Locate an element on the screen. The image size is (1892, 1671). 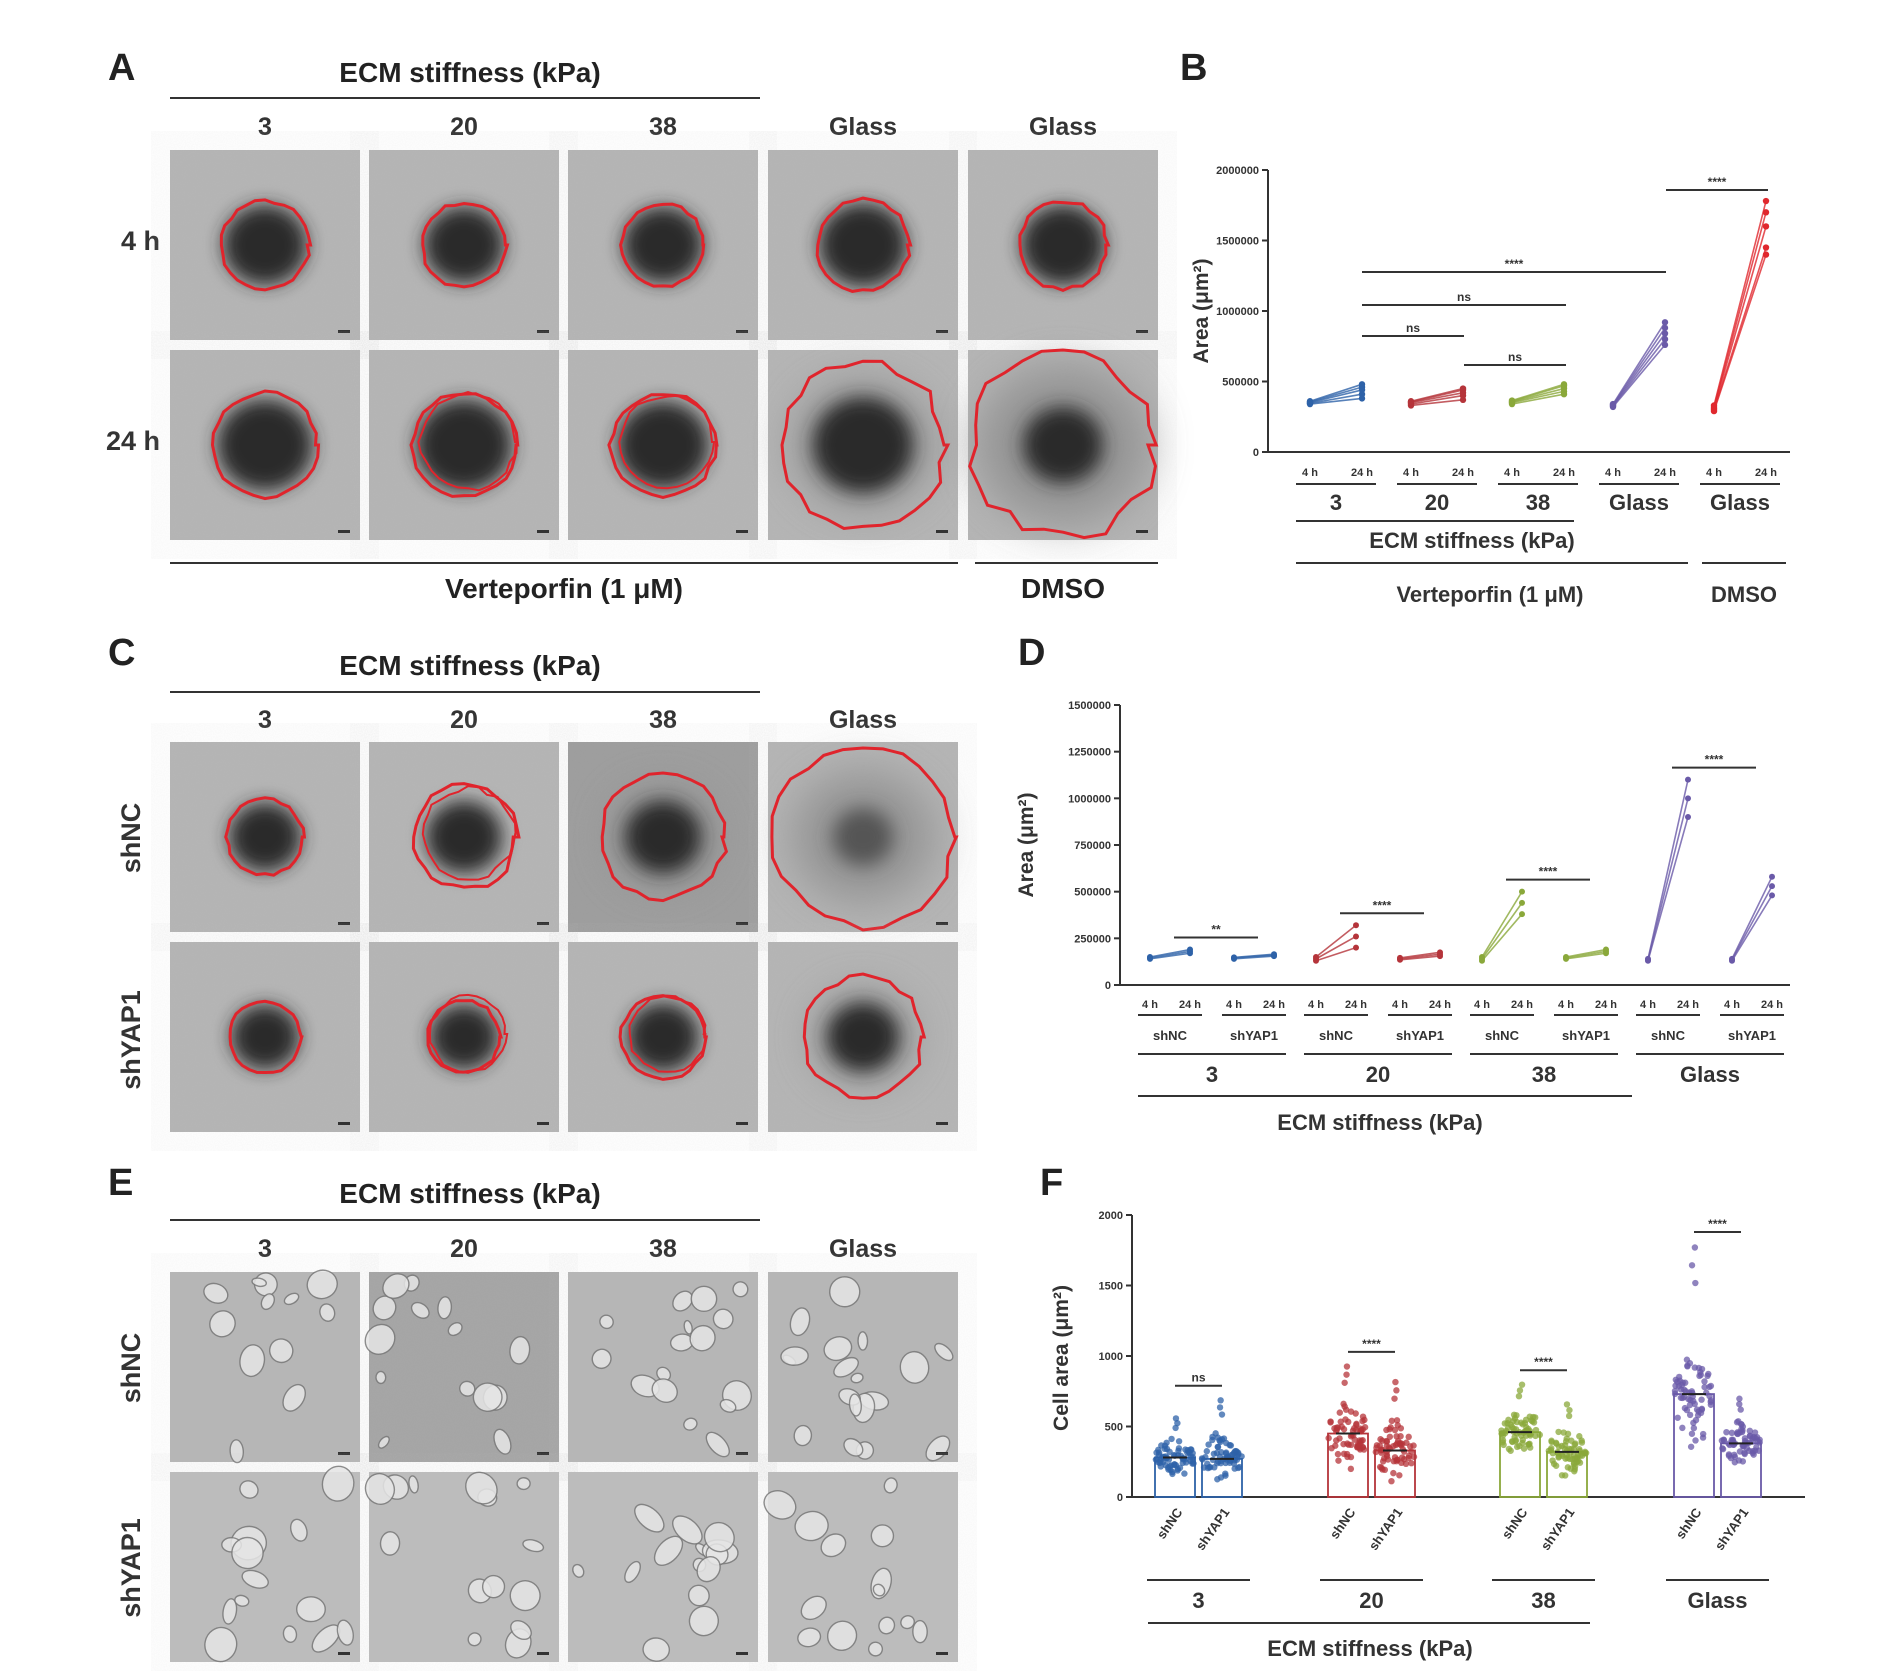
chart-b-y-tick-label: 1000000 is located at coordinates (1237, 312).